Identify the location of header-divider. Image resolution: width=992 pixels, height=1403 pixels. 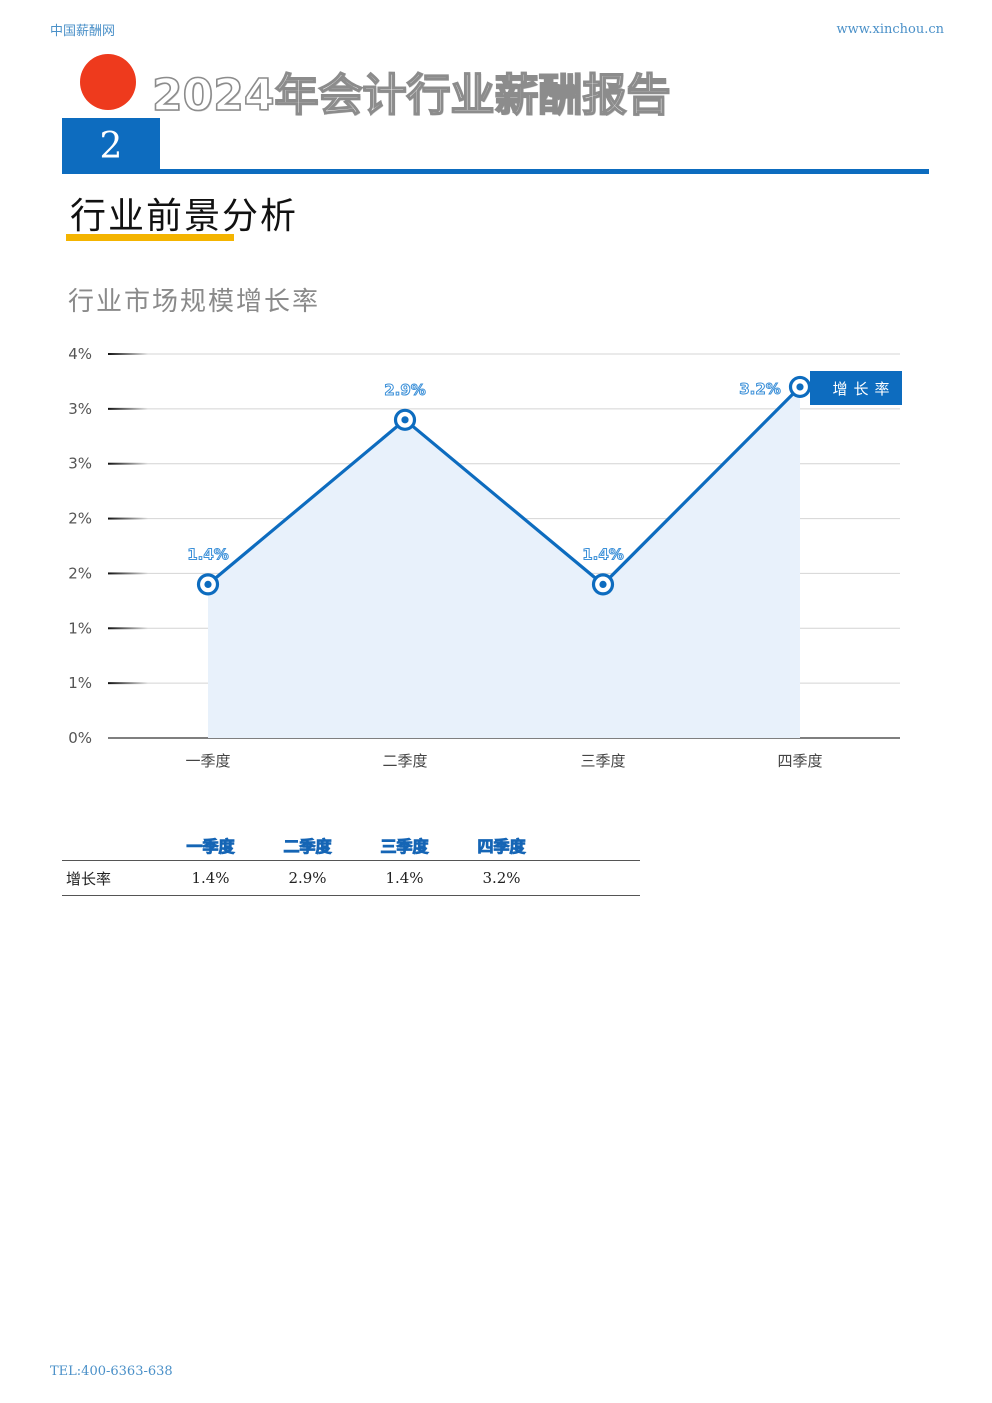
(495, 171).